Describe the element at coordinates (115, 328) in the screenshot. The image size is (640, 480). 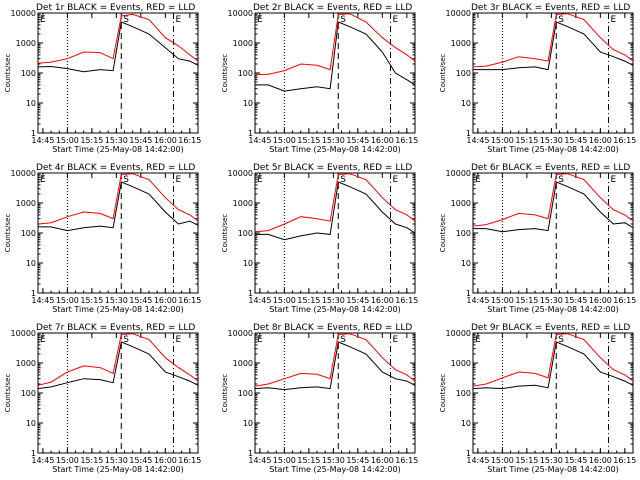
I see `panel-title: Det 7r BLACK = Events, RED = LLD` at that location.